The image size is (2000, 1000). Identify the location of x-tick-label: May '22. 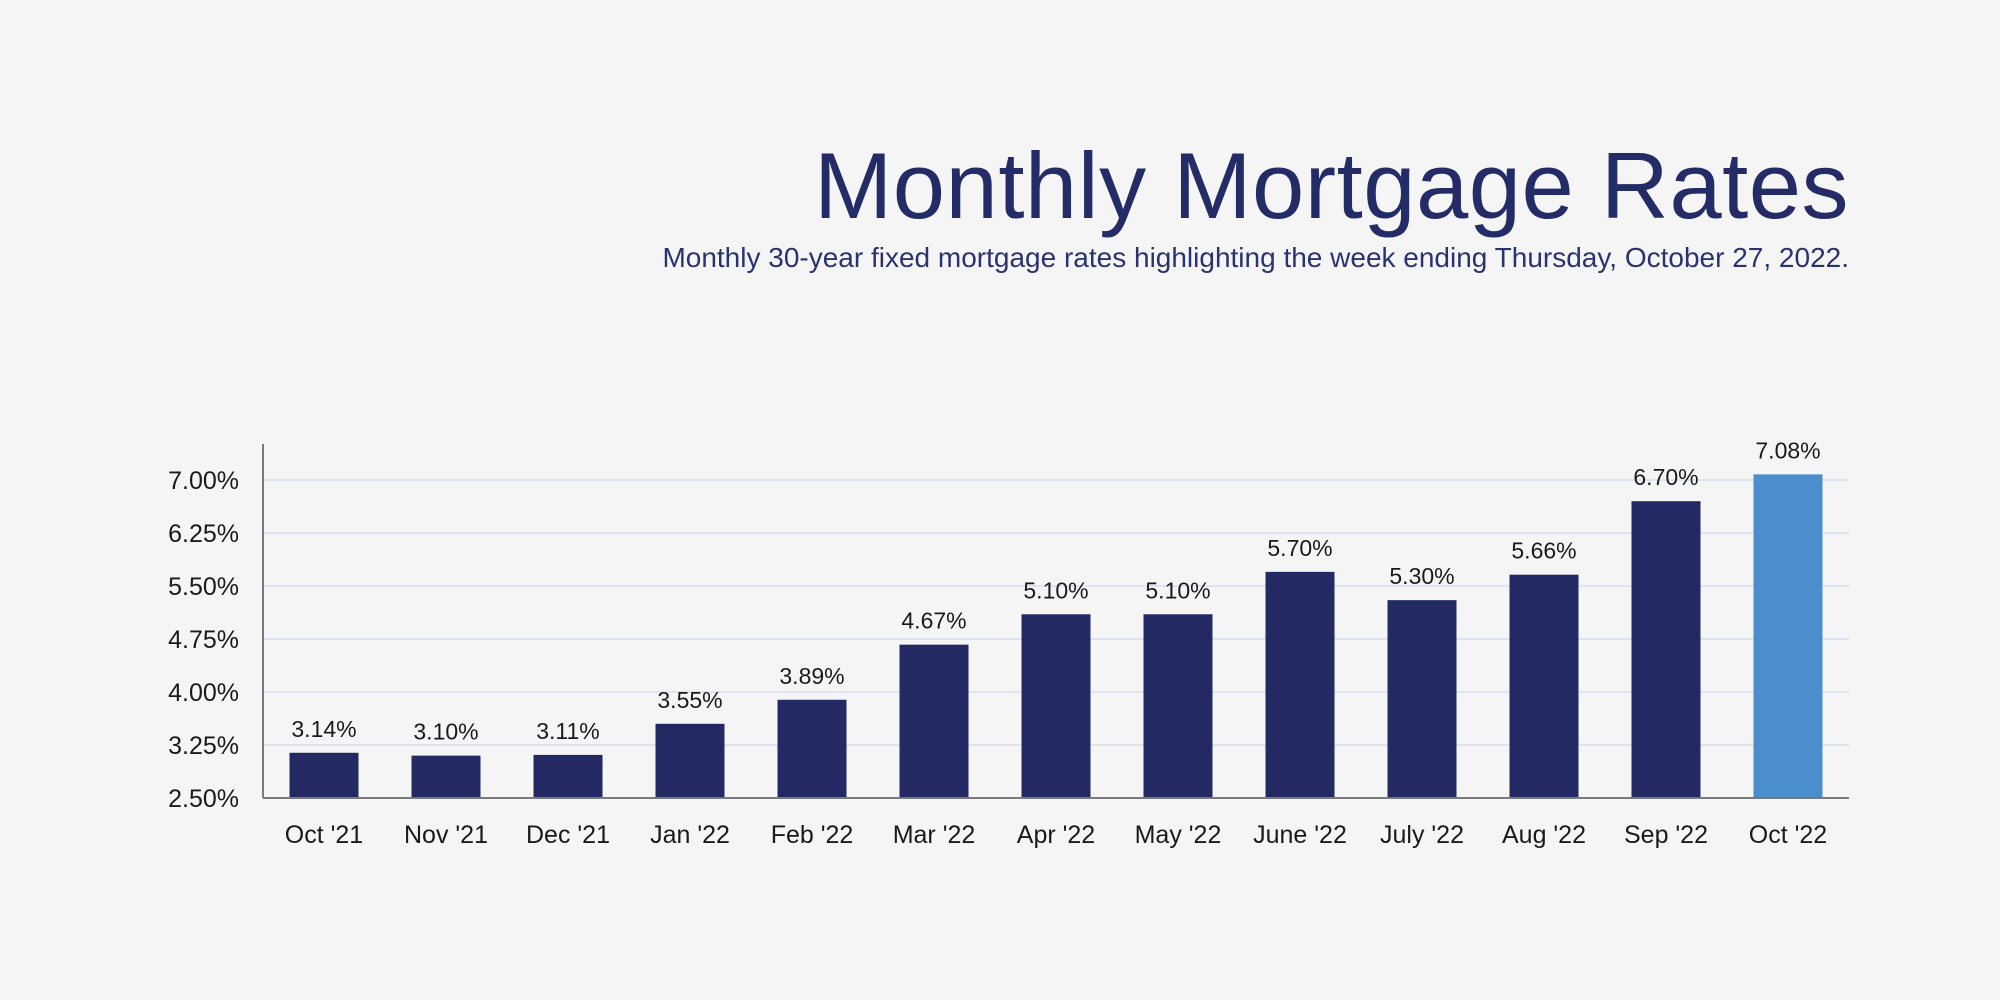
(1178, 835).